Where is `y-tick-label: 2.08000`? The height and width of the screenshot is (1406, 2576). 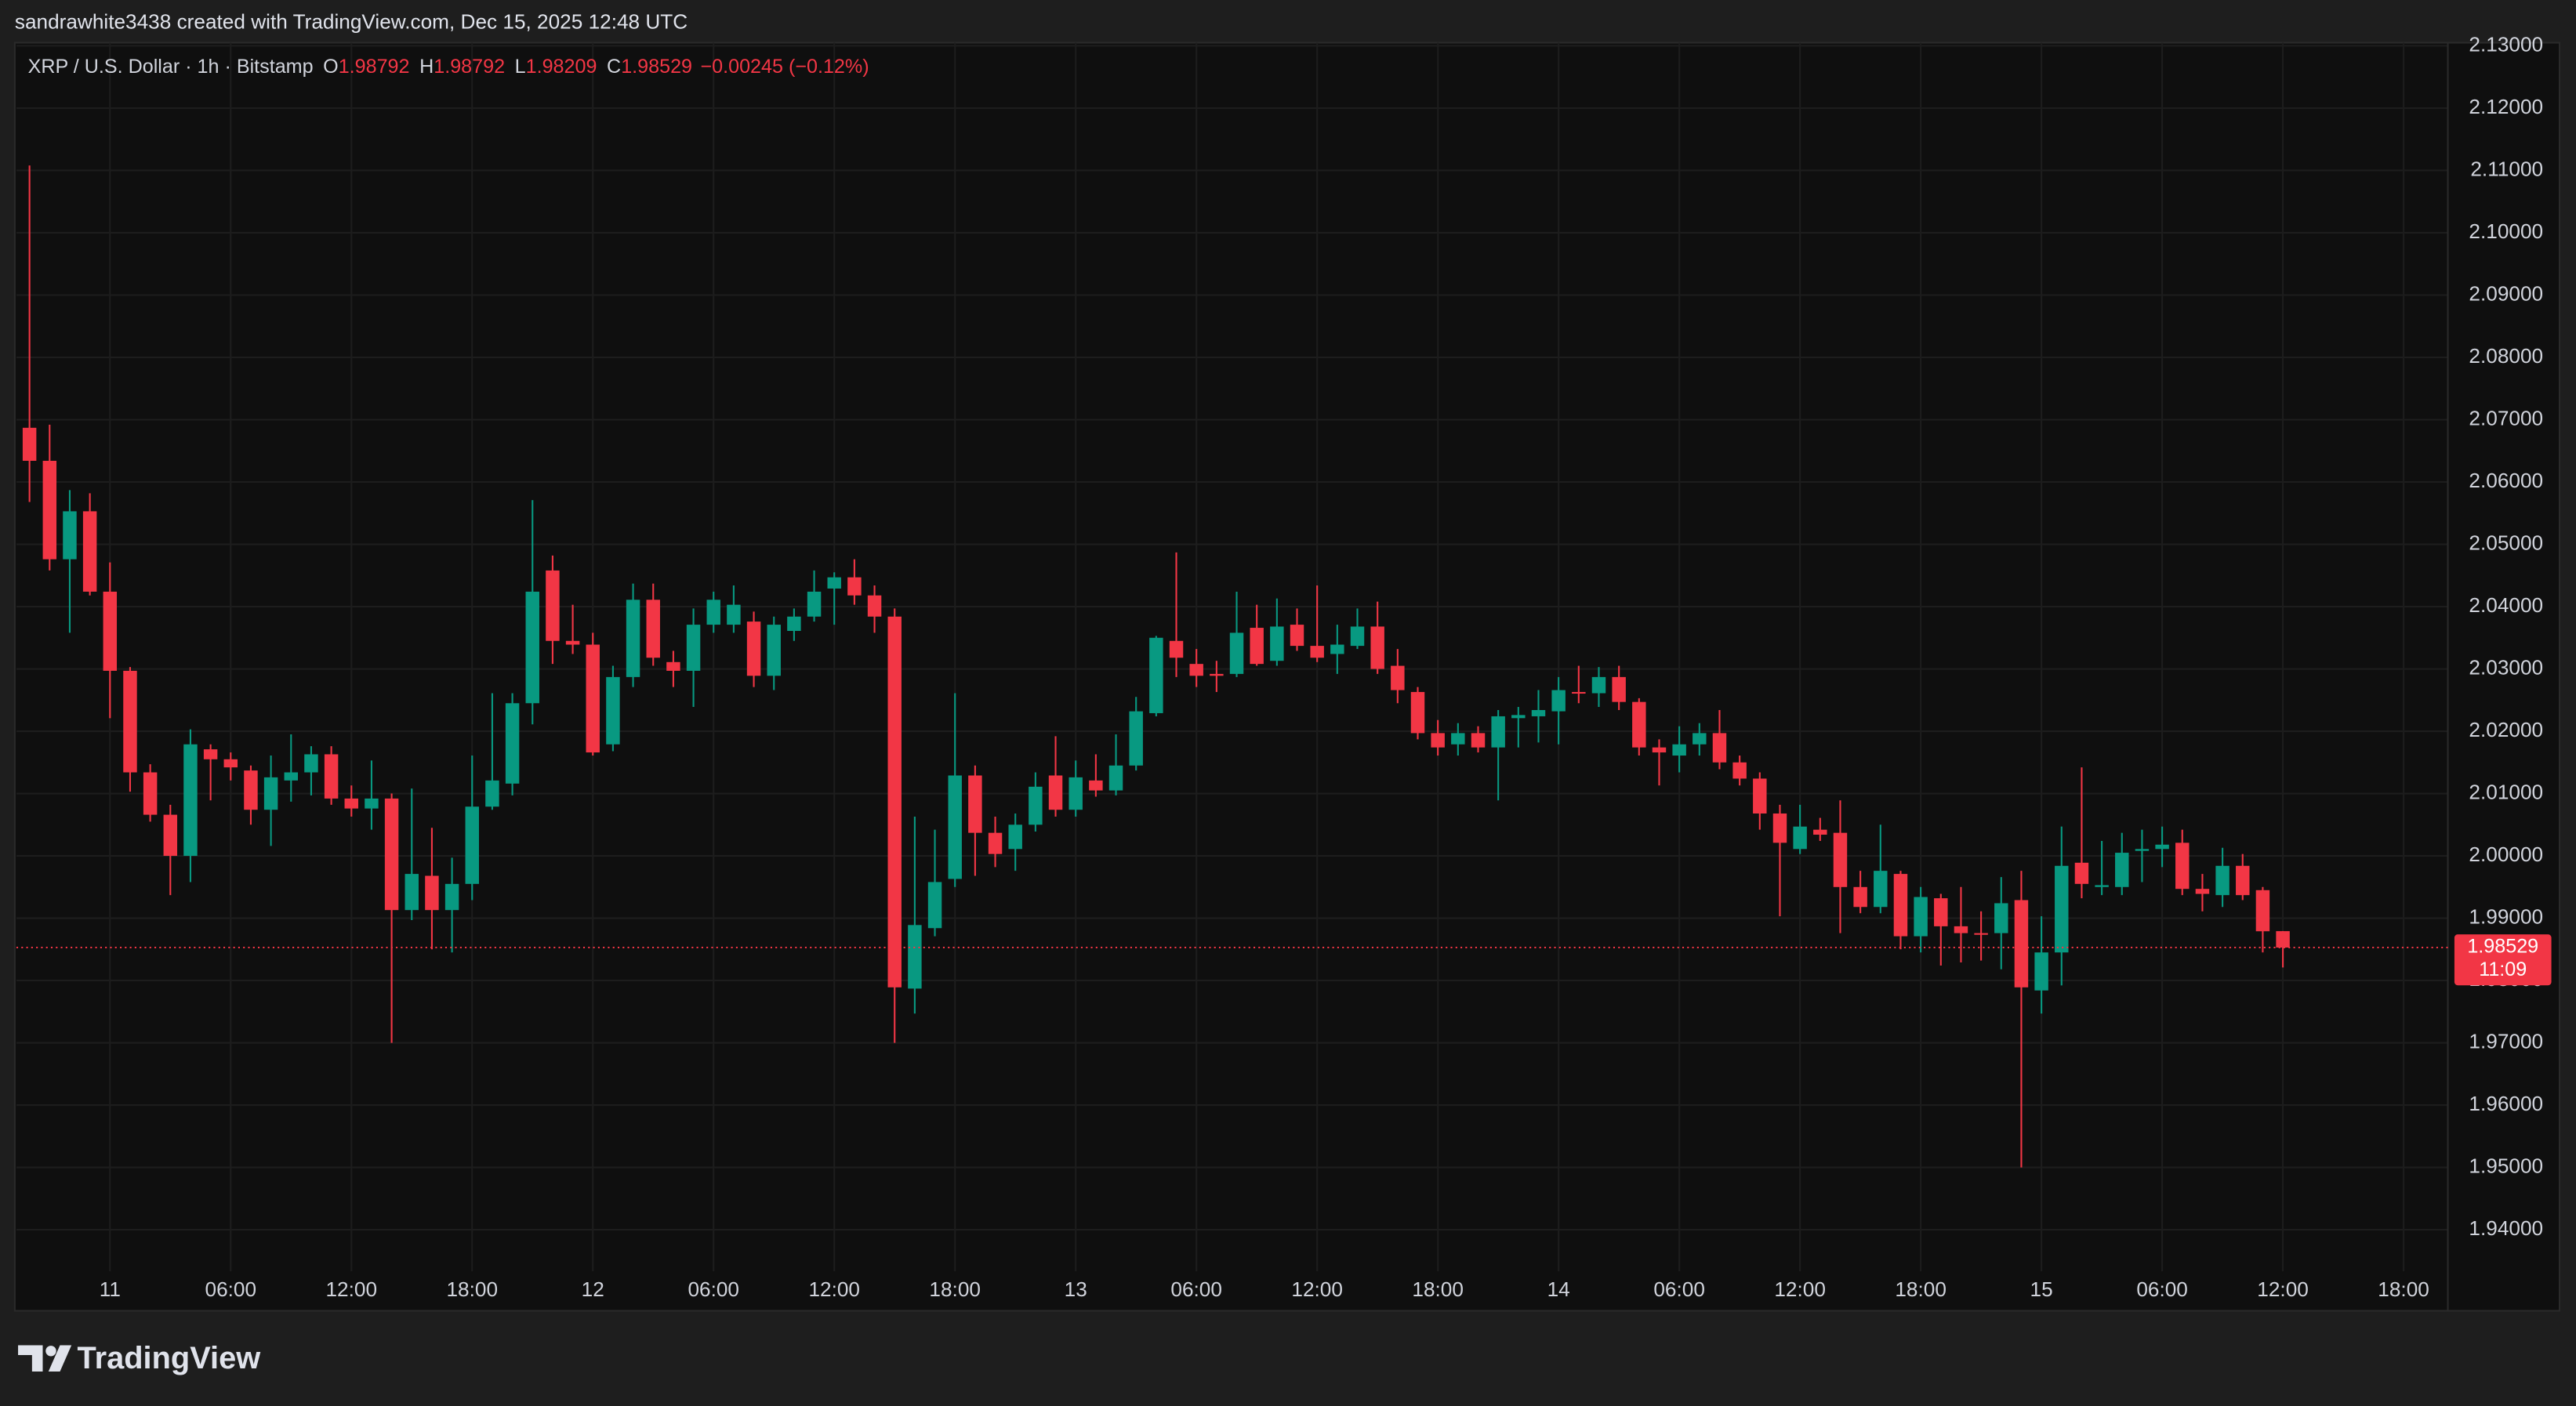 y-tick-label: 2.08000 is located at coordinates (2506, 356).